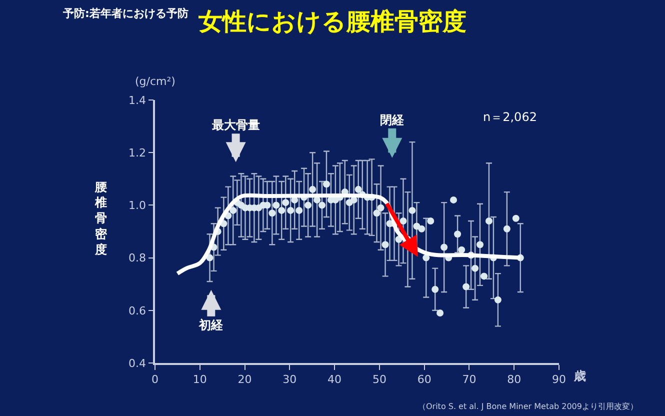 The height and width of the screenshot is (416, 665). What do you see at coordinates (289, 379) in the screenshot?
I see `x-tick-label: 30` at bounding box center [289, 379].